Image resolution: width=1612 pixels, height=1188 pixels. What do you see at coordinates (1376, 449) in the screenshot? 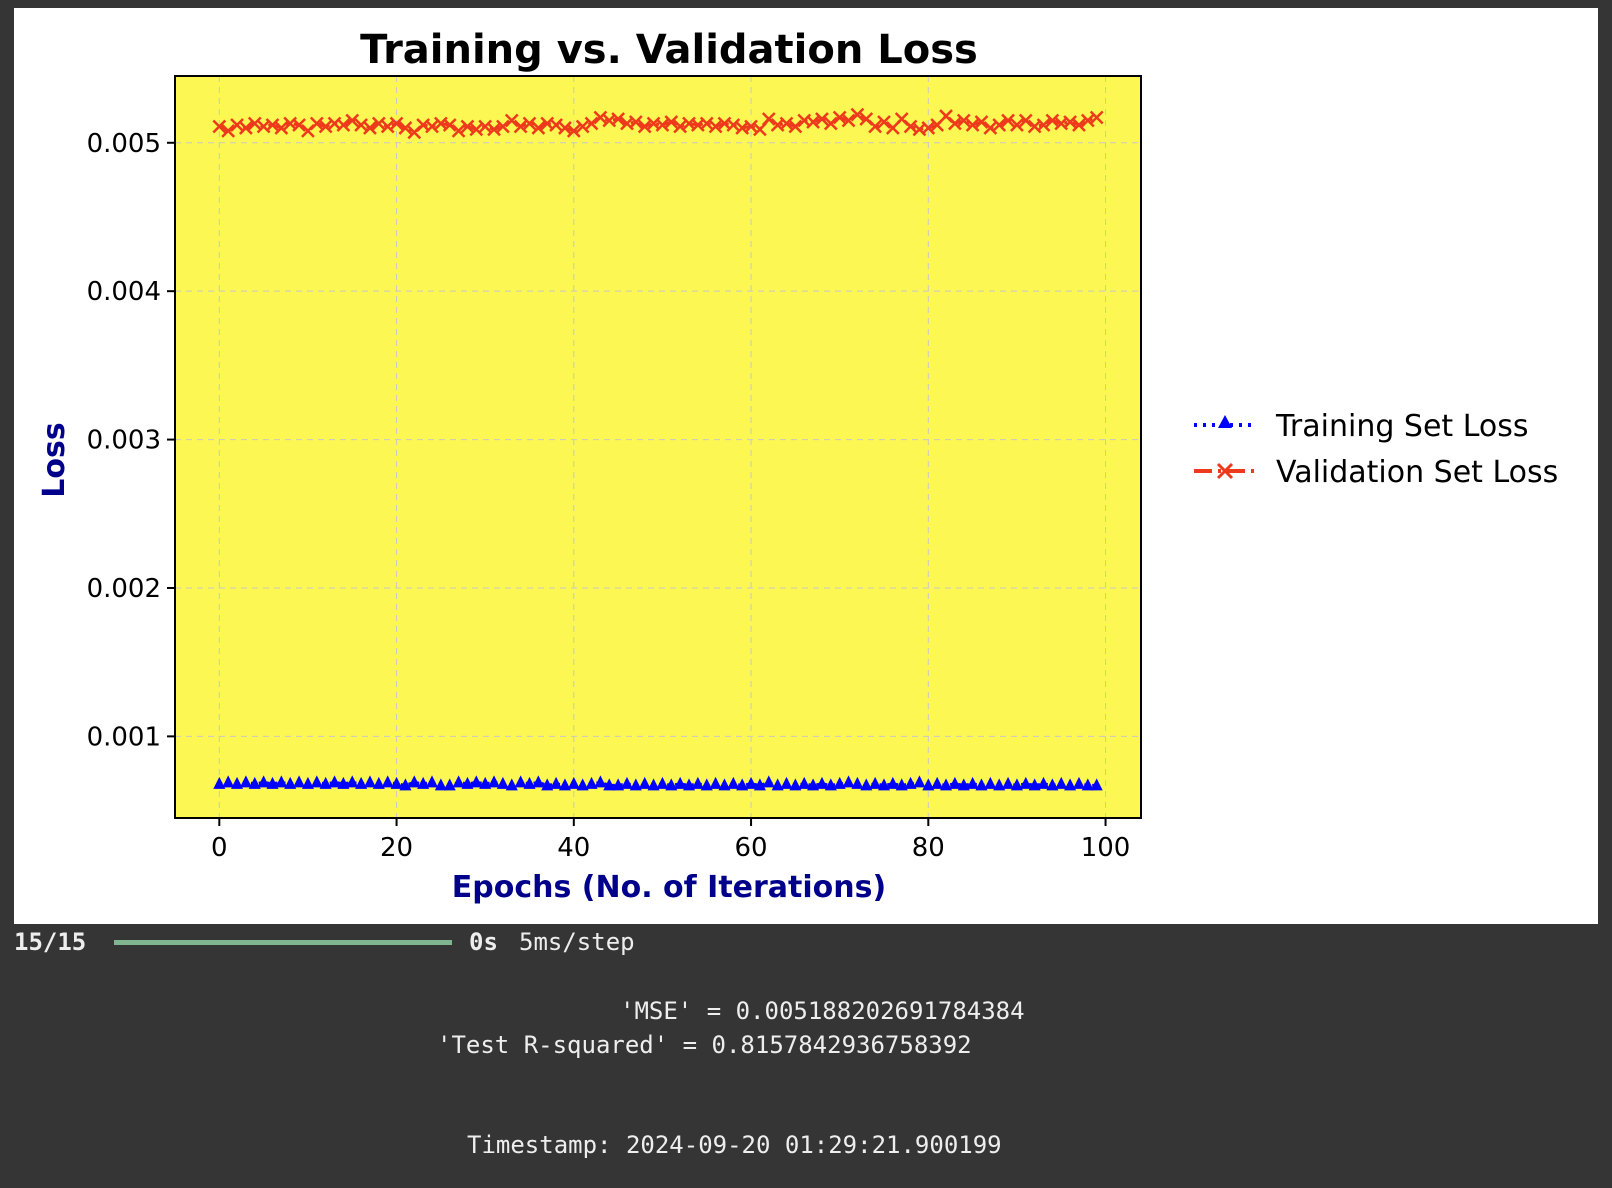
I see `legend: Training Set Loss Validation Set Loss` at bounding box center [1376, 449].